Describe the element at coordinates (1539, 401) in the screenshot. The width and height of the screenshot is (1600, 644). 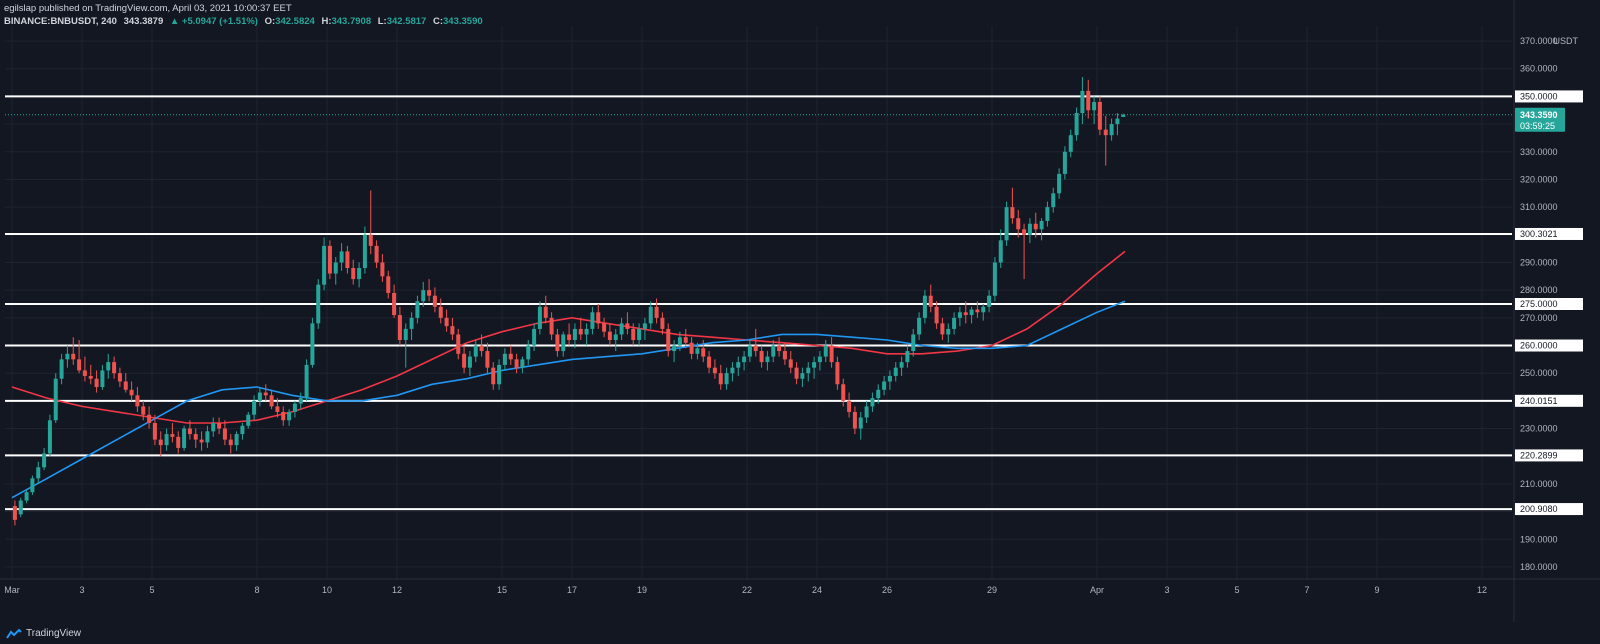
I see `level-price-label: 240.0151` at that location.